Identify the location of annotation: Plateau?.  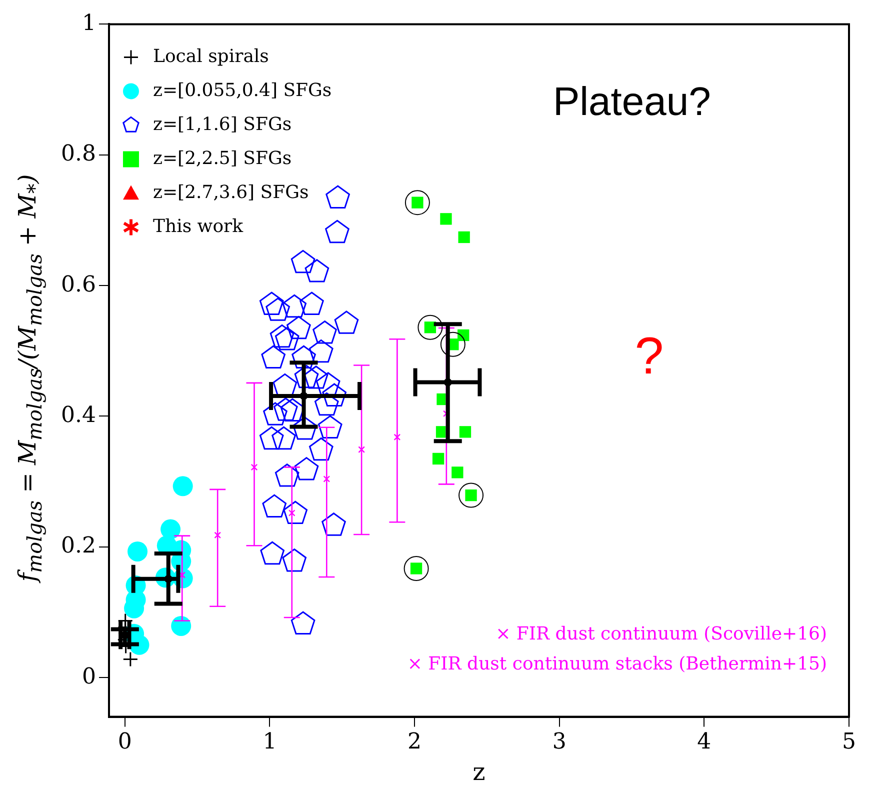
(631, 102).